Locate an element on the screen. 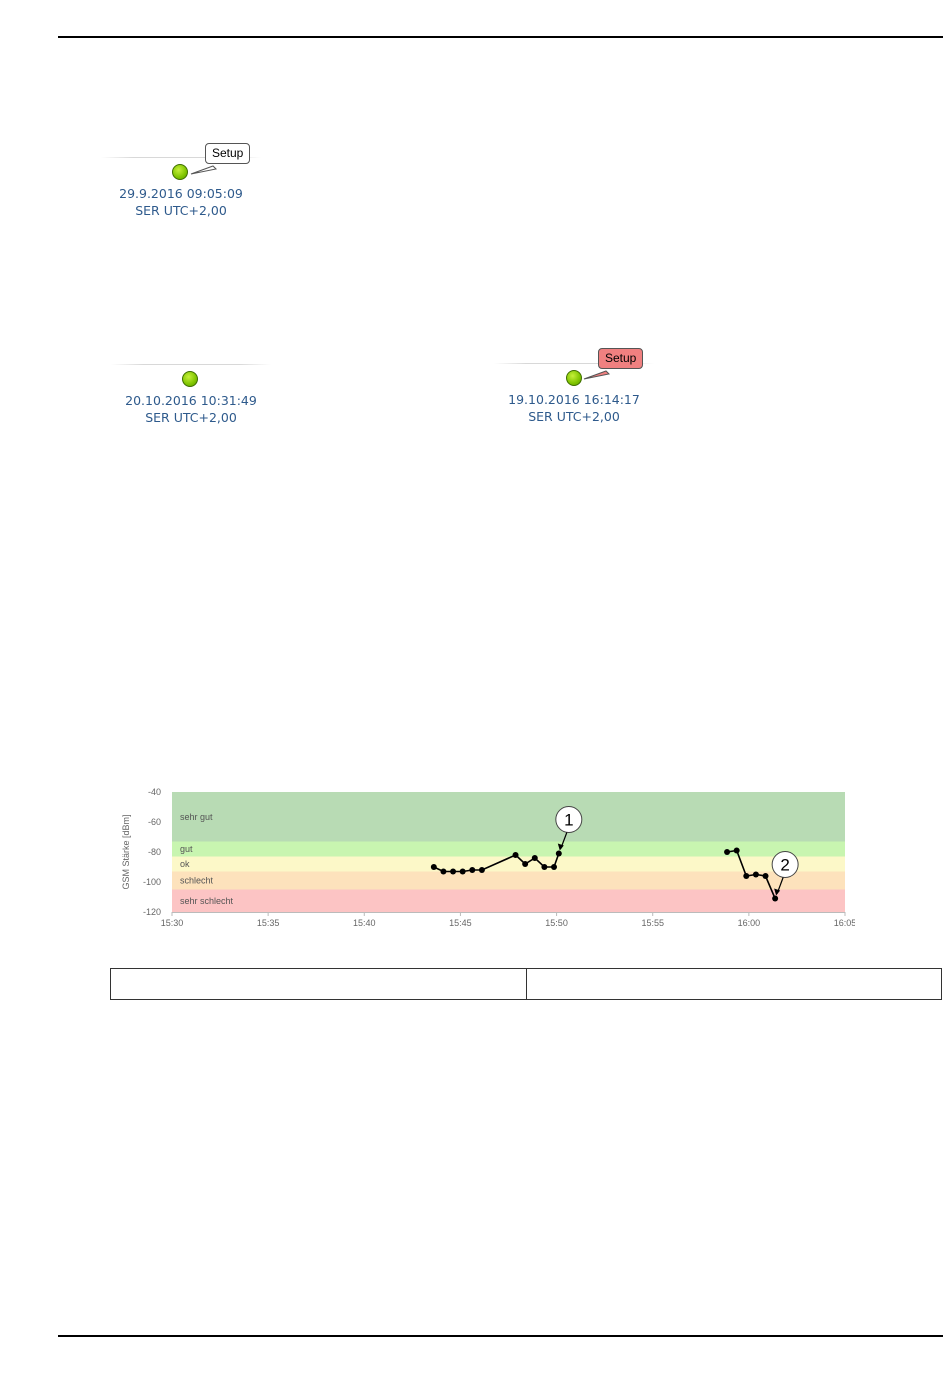 This screenshot has height=1379, width=950. y-tick-label: -100 is located at coordinates (152, 882).